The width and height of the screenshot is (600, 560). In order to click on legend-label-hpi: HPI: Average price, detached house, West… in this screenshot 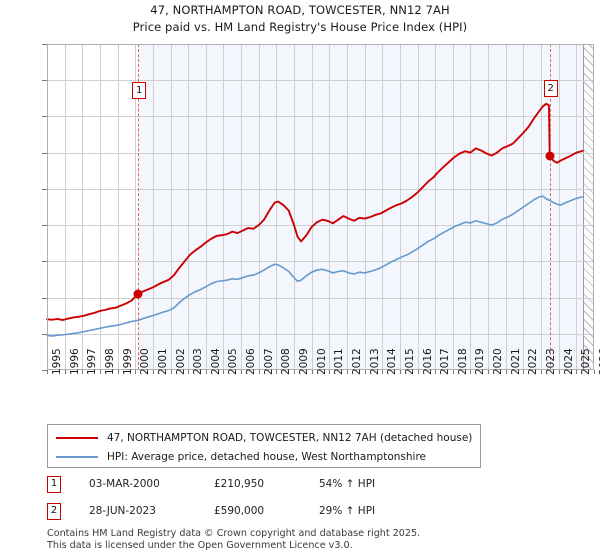, I will do `click(266, 457)`.